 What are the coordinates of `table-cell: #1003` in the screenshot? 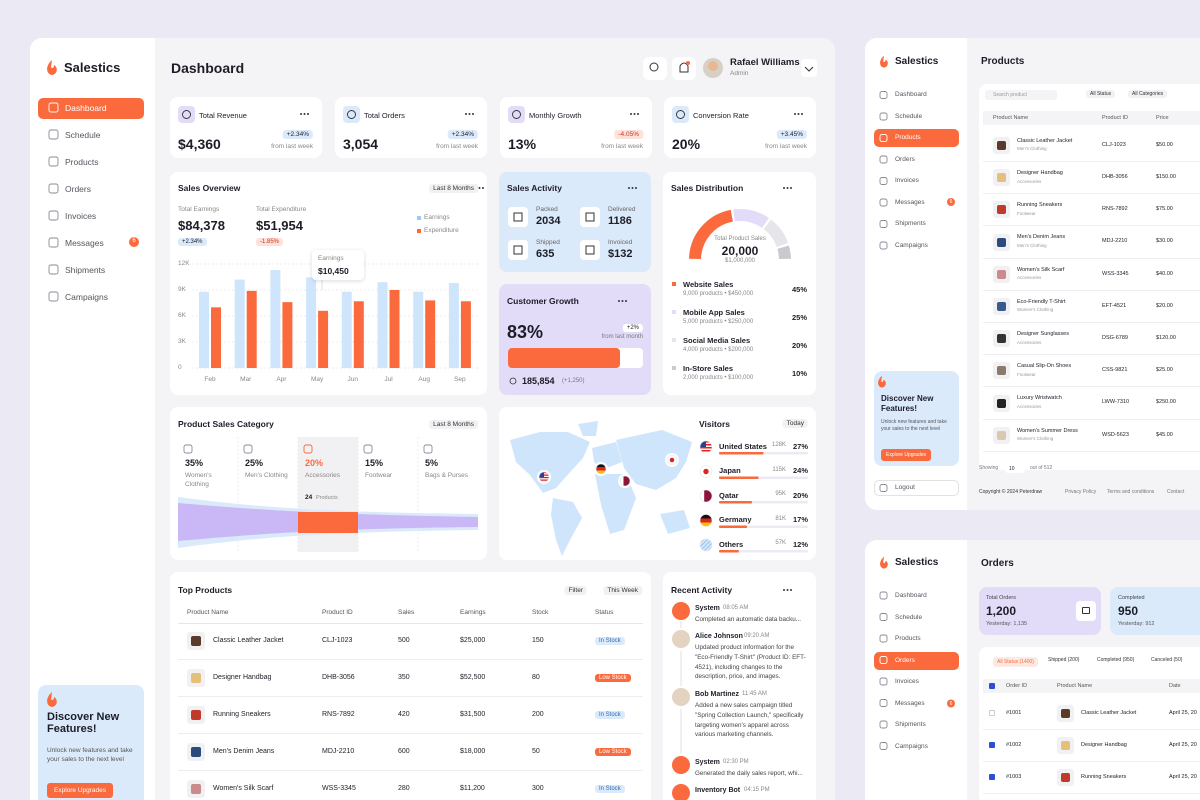 It's located at (1014, 776).